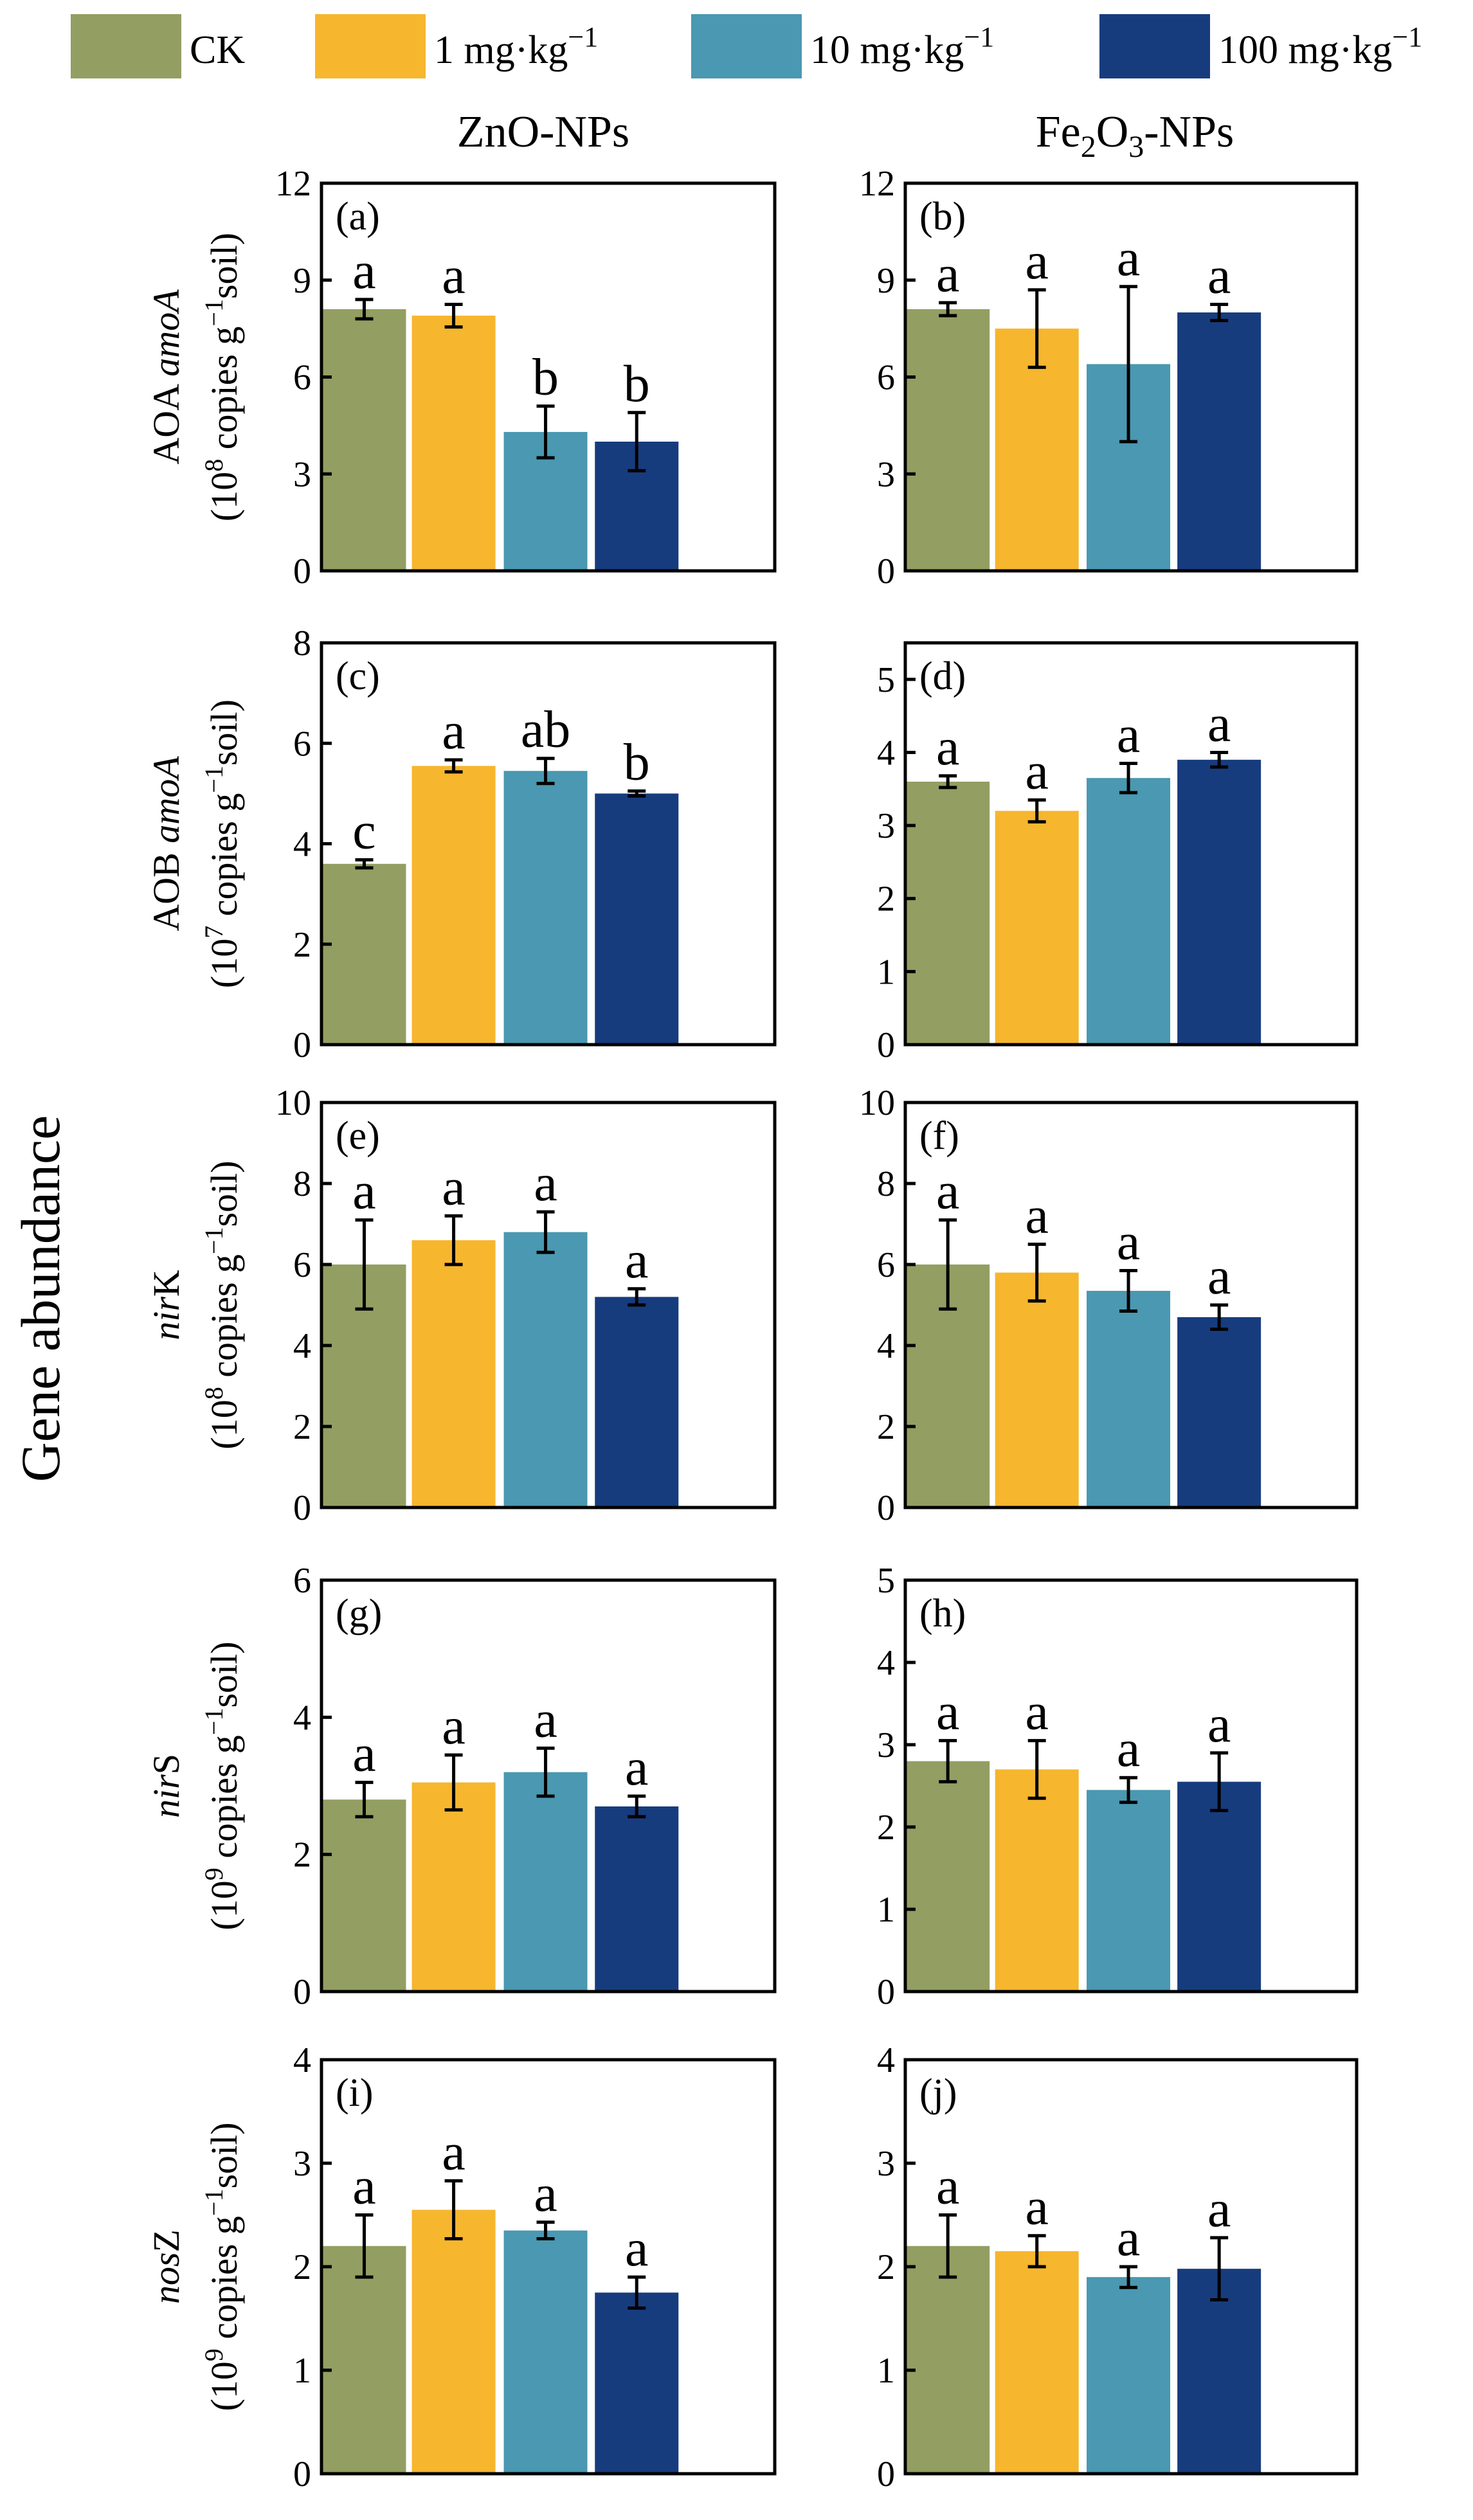 The height and width of the screenshot is (2520, 1473). I want to click on column-title-zno: ZnO-NPs, so click(543, 132).